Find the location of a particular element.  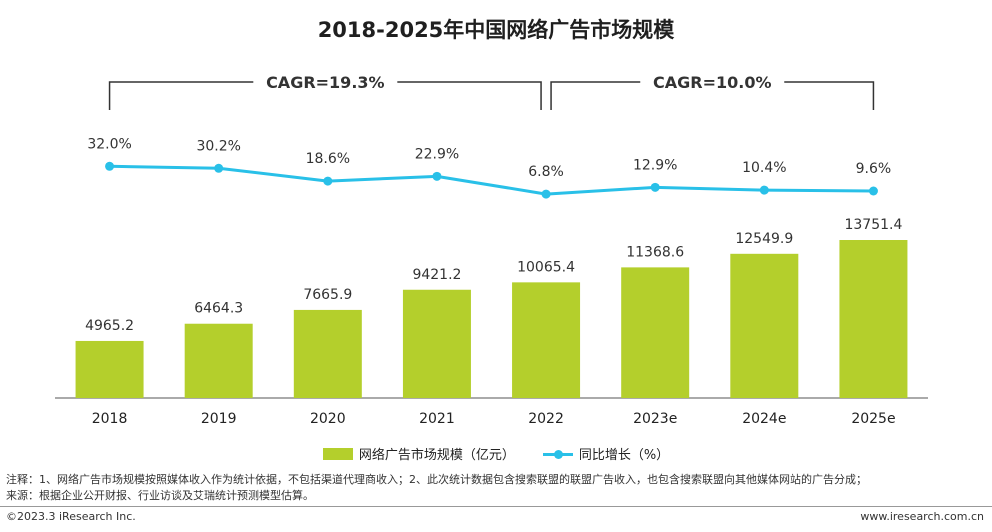

legend-line-label: 同比增长（%） is located at coordinates (624, 455).